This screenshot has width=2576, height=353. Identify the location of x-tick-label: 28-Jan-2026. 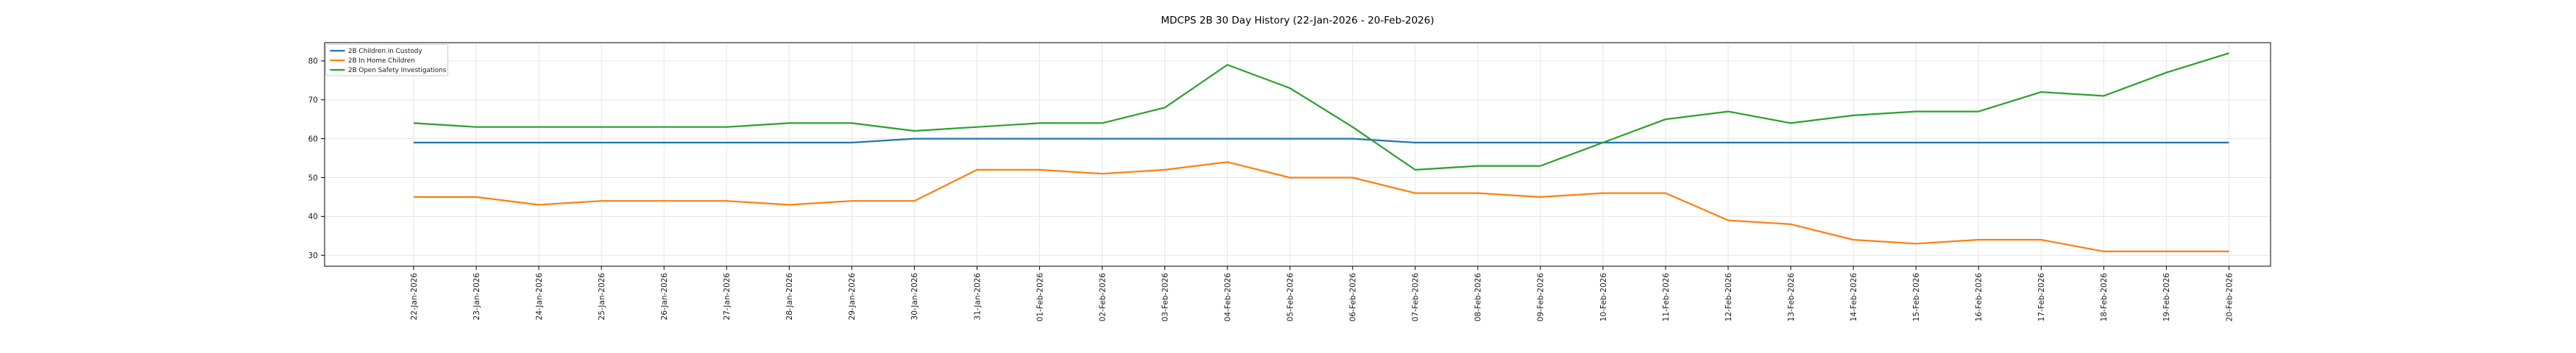
(790, 297).